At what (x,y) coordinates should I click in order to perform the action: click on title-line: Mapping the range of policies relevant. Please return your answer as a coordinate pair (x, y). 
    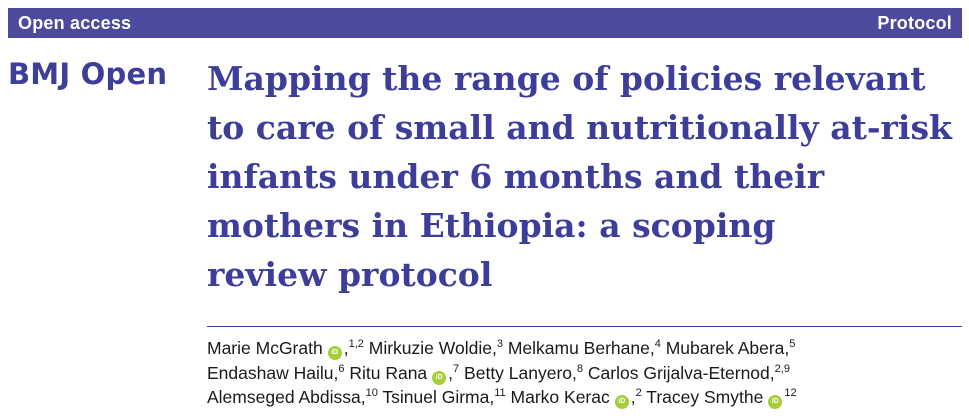
    Looking at the image, I should click on (566, 78).